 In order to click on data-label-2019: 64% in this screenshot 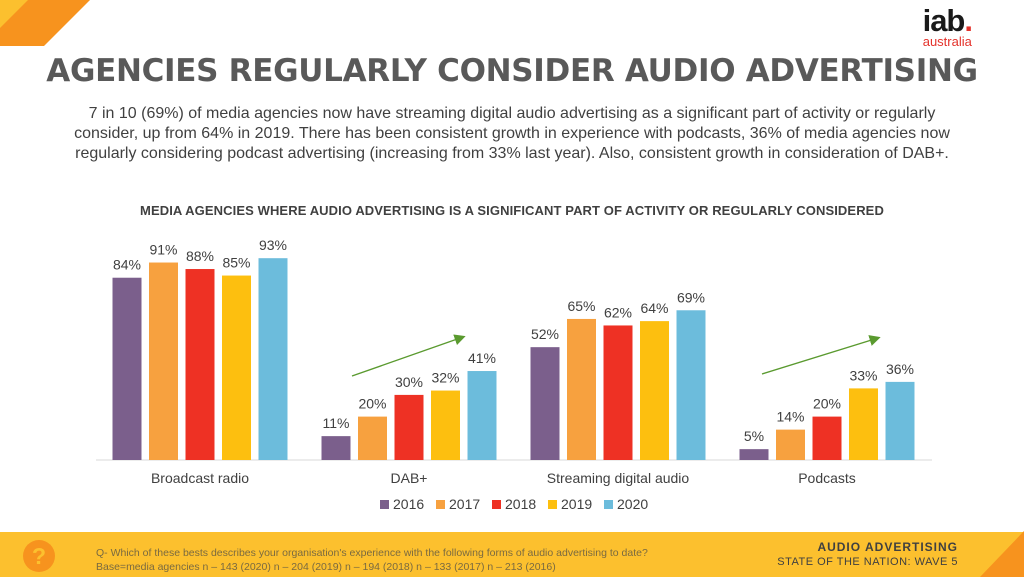, I will do `click(654, 308)`.